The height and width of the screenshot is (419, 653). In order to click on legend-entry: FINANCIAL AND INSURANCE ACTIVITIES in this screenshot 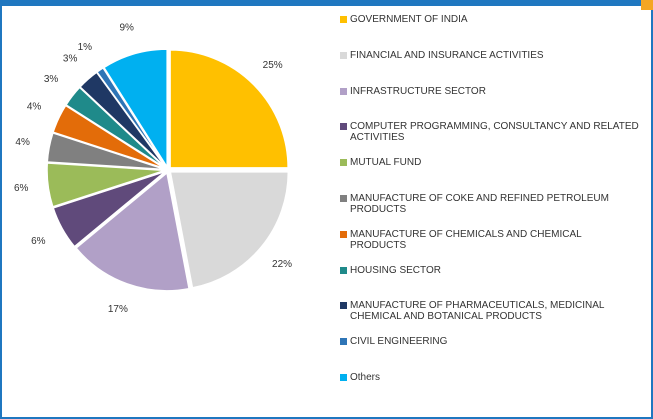, I will do `click(490, 55)`.